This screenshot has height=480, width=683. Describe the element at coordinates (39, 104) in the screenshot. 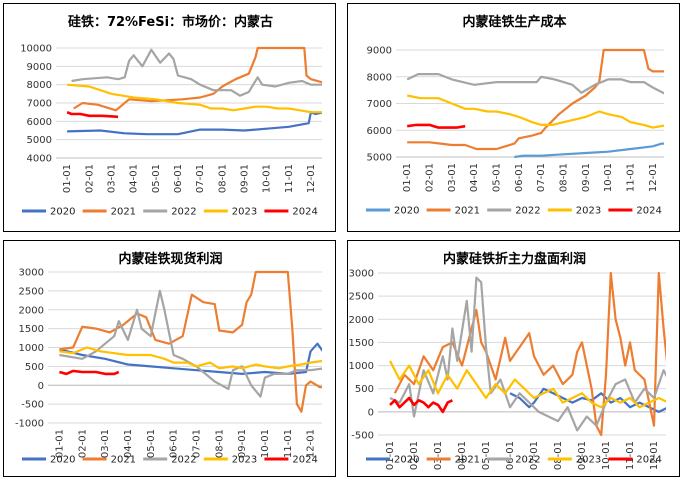

I see `y-tick-label: 7000` at that location.